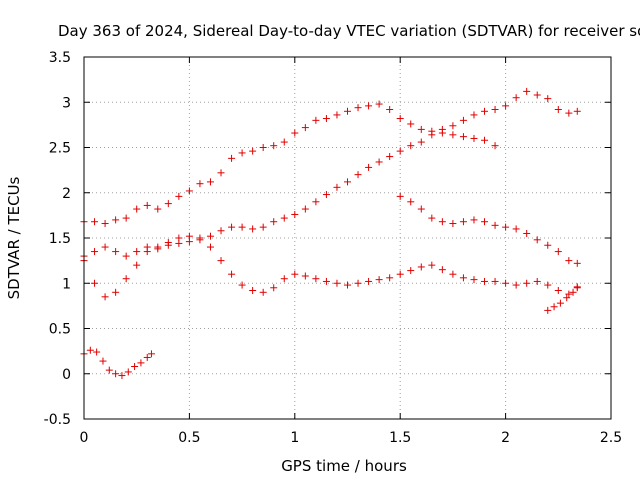 The height and width of the screenshot is (480, 640). What do you see at coordinates (60, 239) in the screenshot?
I see `y-tick-label: 1.5` at bounding box center [60, 239].